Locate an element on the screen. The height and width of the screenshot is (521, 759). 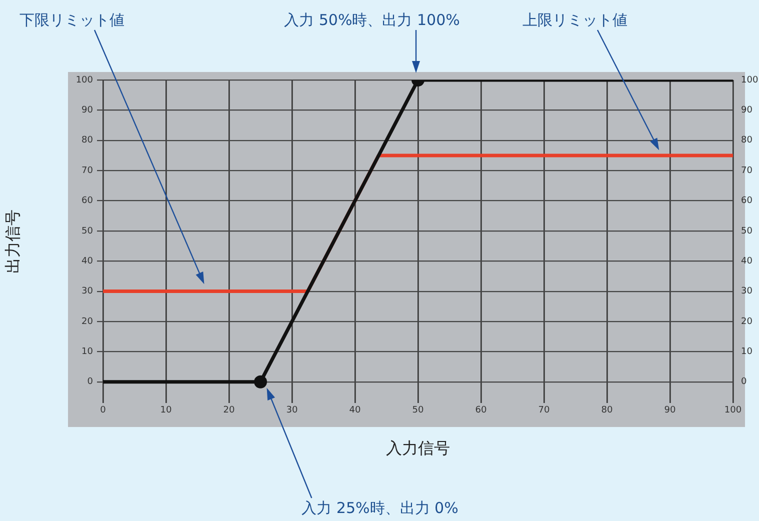
y2-tick-label: 100 is located at coordinates (749, 80).